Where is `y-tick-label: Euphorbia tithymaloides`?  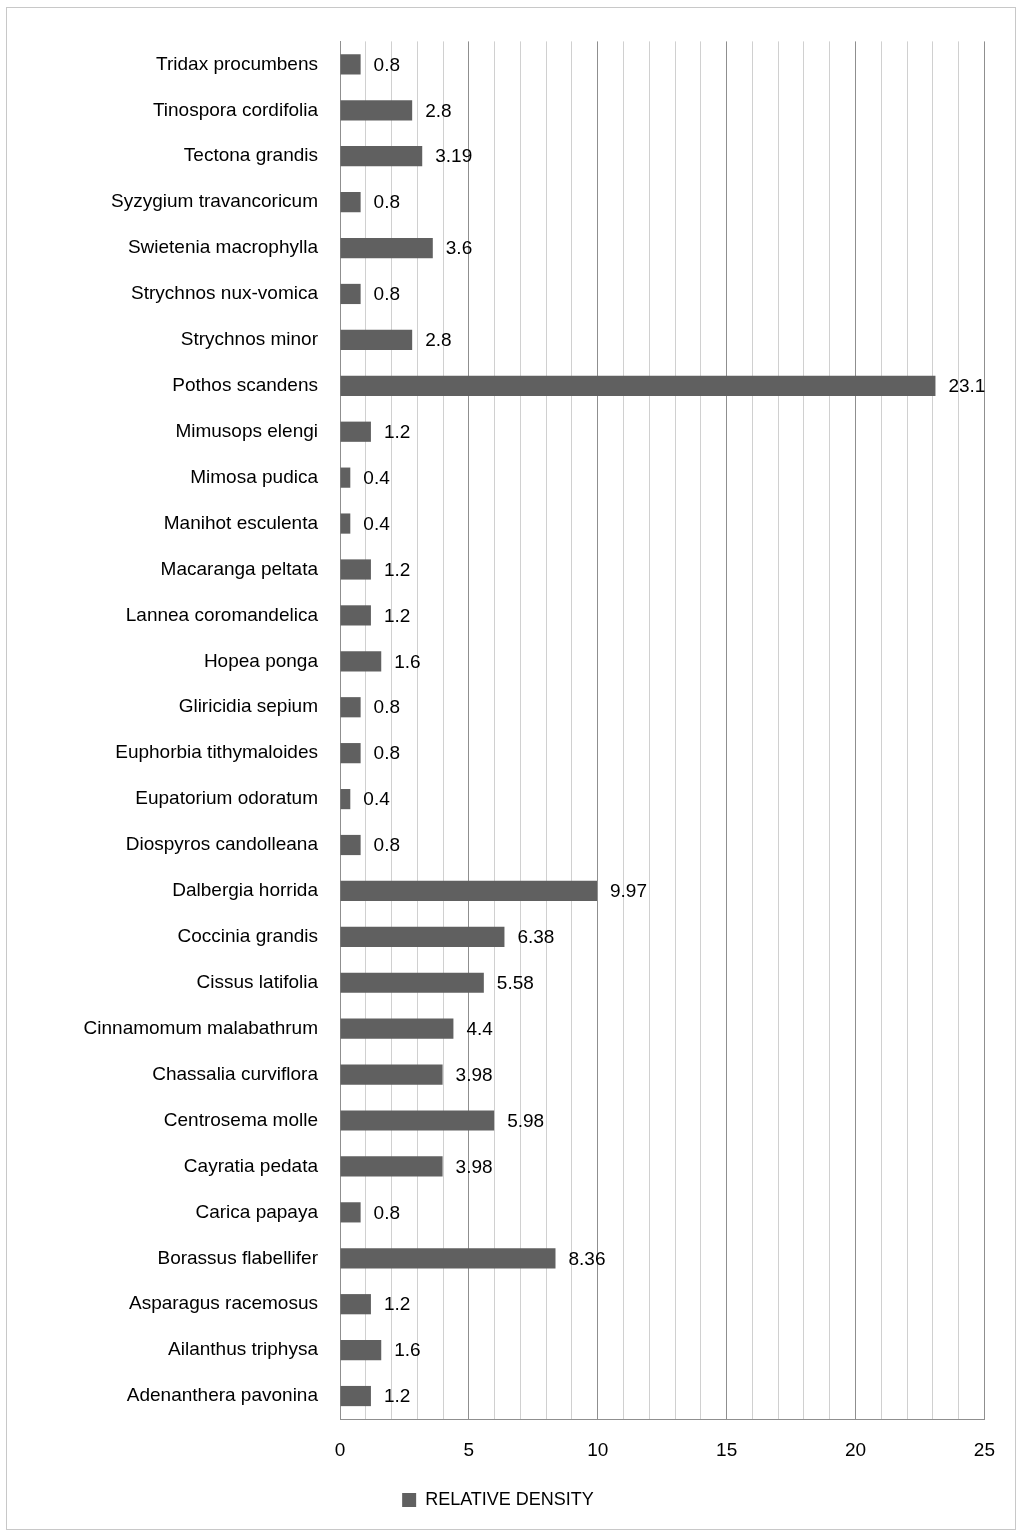 y-tick-label: Euphorbia tithymaloides is located at coordinates (216, 752).